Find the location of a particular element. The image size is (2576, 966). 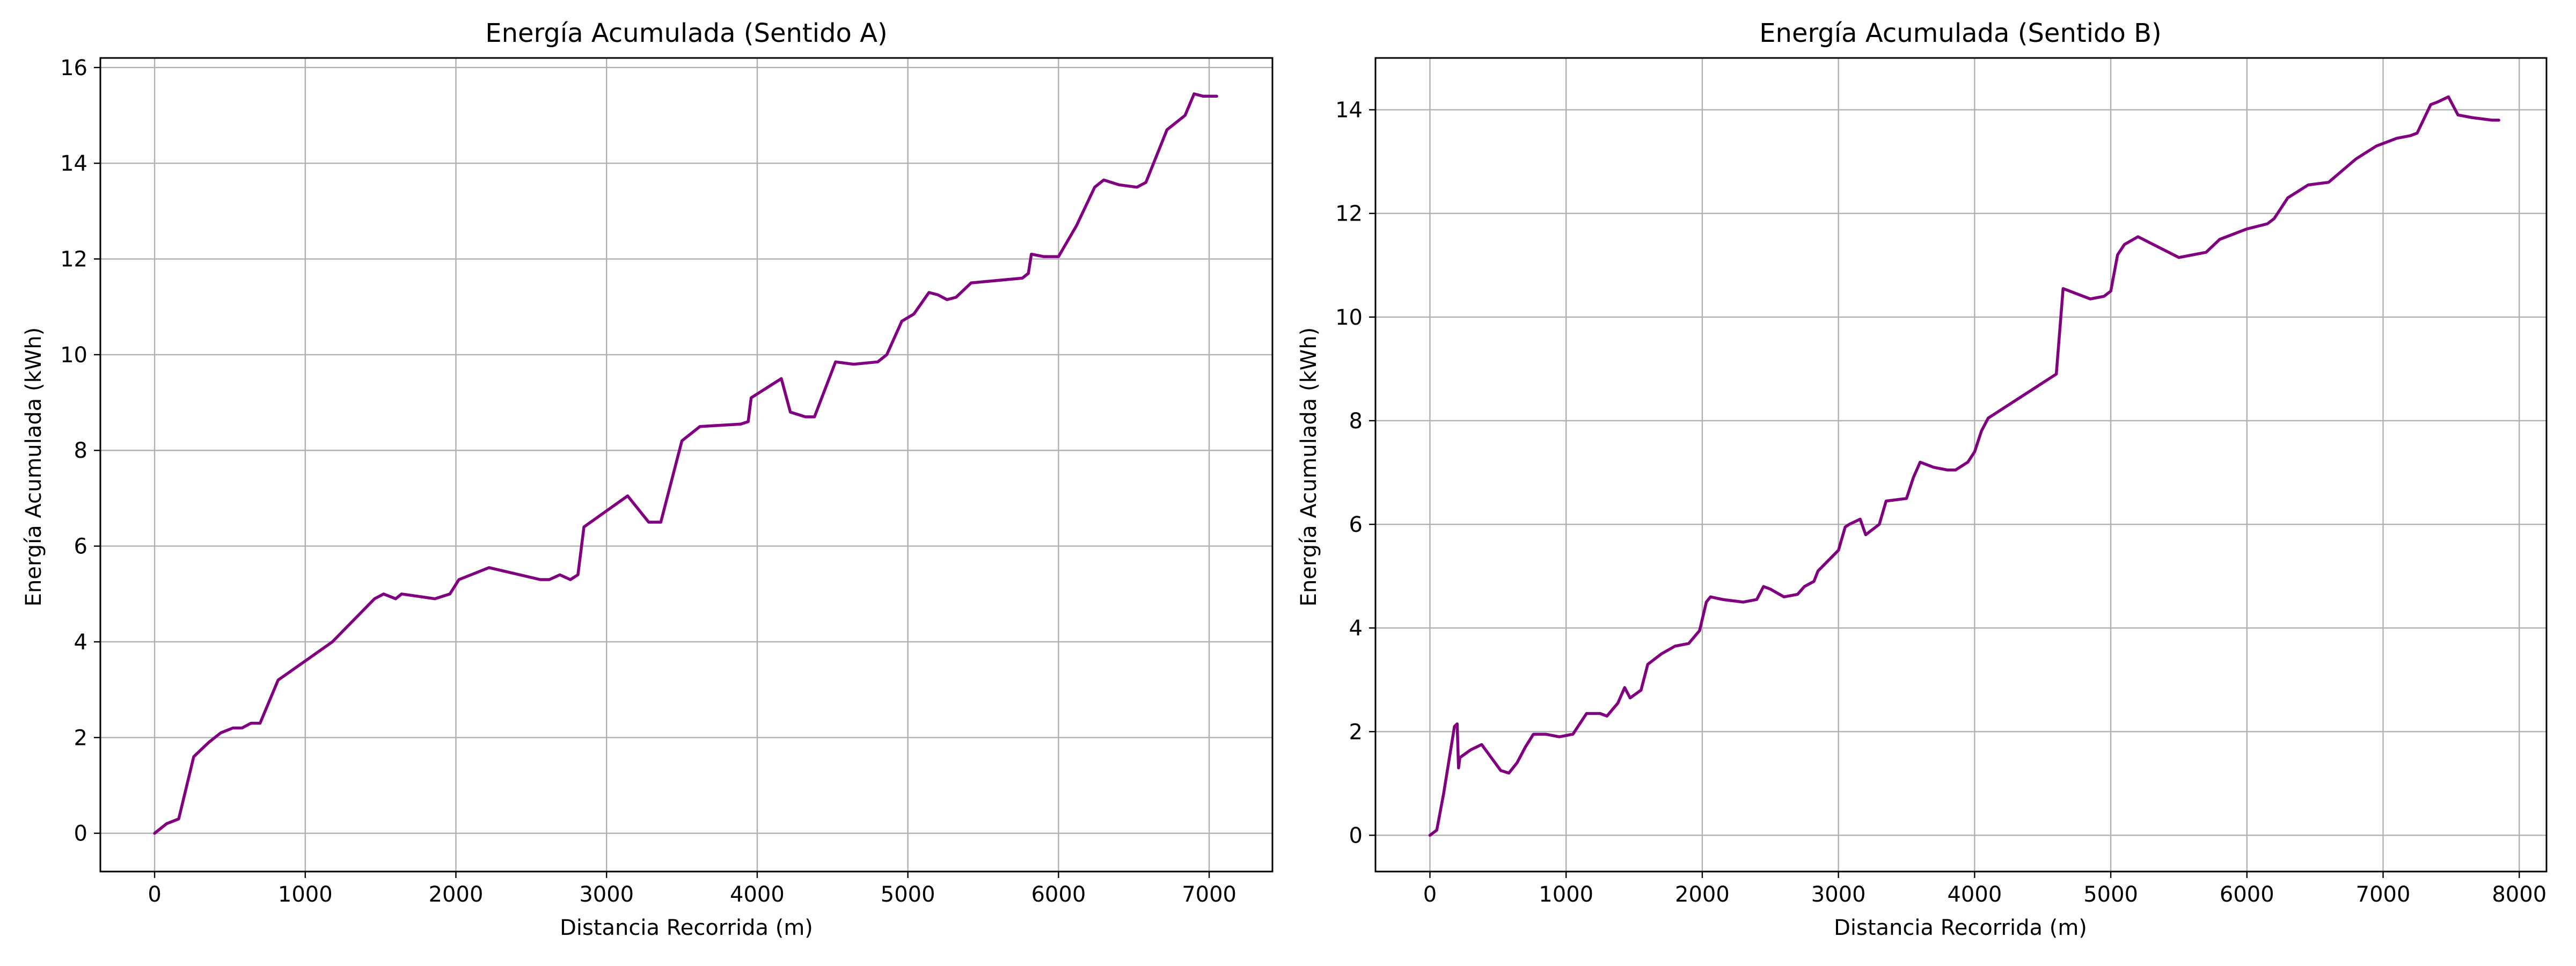

y-tick-label: 16 is located at coordinates (73, 68).